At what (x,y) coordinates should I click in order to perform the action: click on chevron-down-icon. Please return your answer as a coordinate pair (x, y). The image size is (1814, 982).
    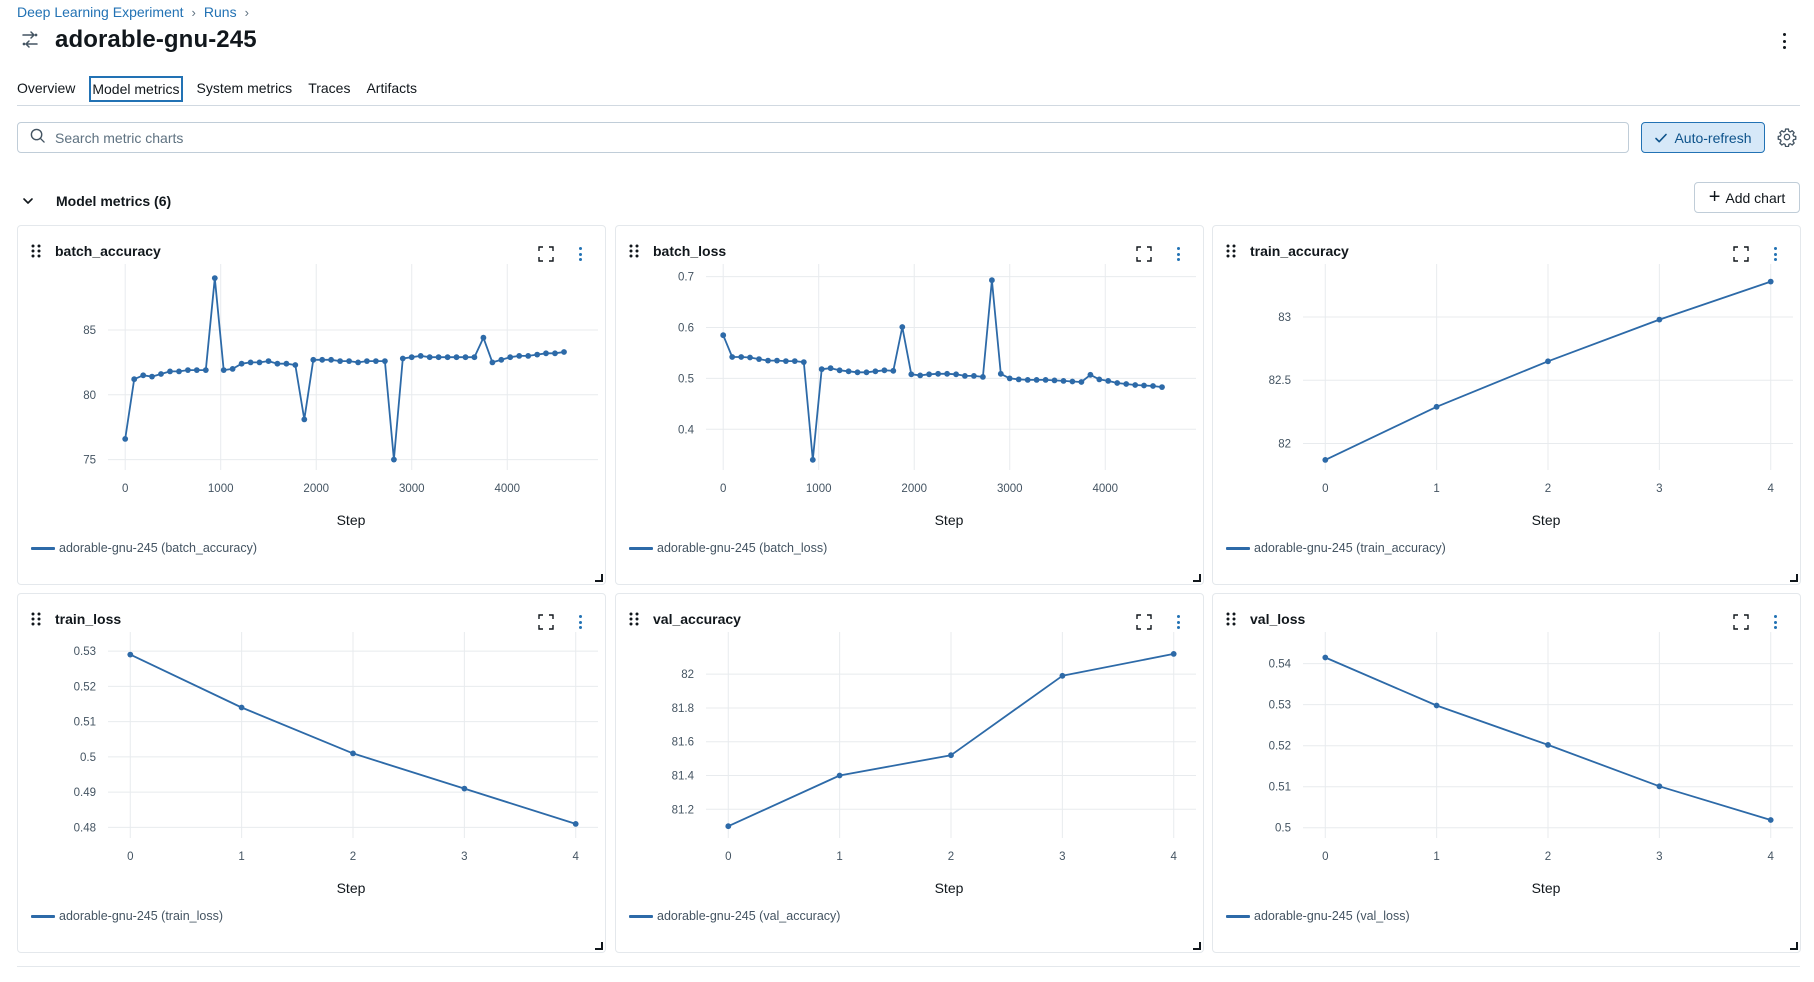
    Looking at the image, I should click on (28, 201).